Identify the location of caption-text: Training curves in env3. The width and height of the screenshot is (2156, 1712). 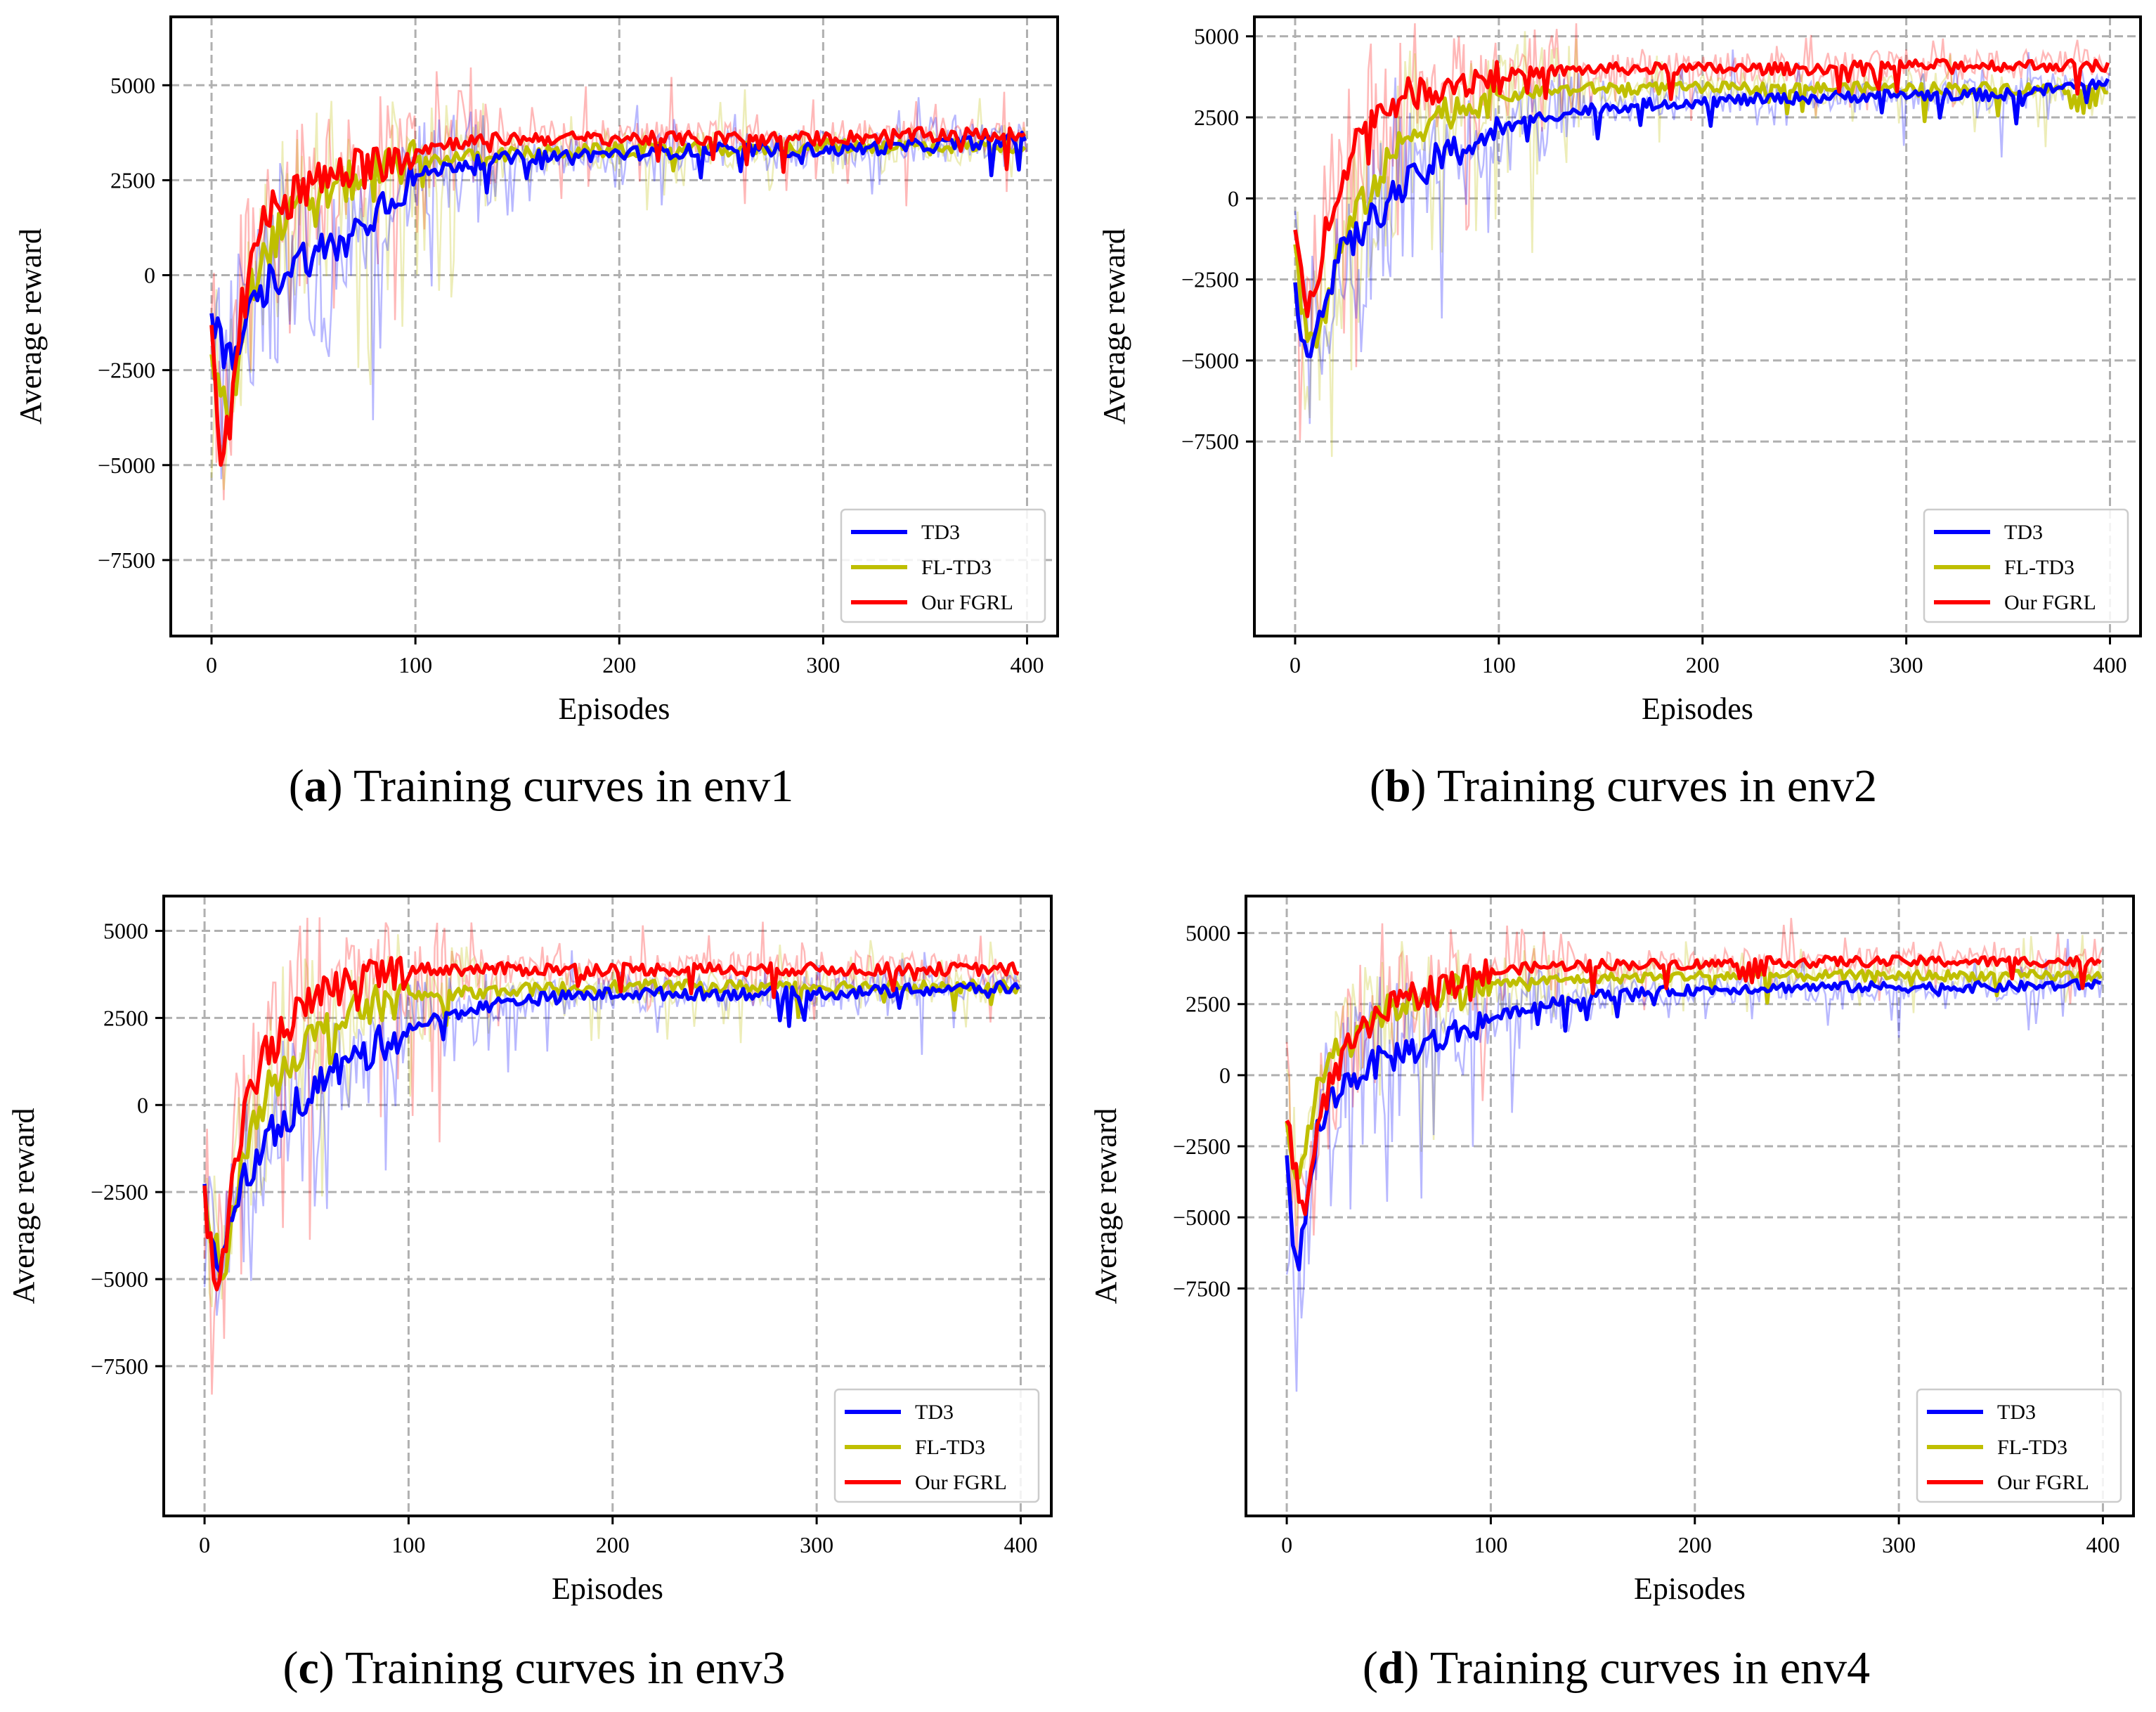
(565, 1668).